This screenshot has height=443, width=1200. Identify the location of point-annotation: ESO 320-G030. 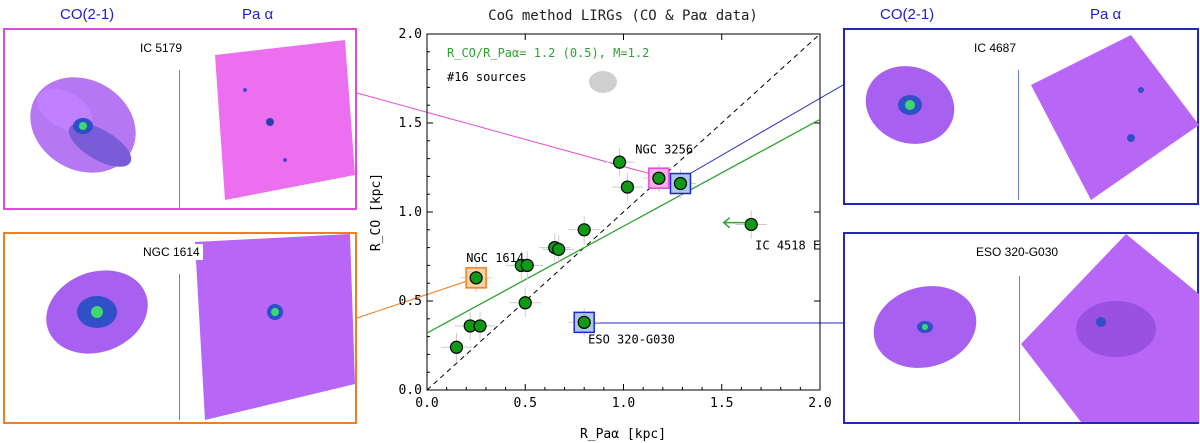
(631, 340).